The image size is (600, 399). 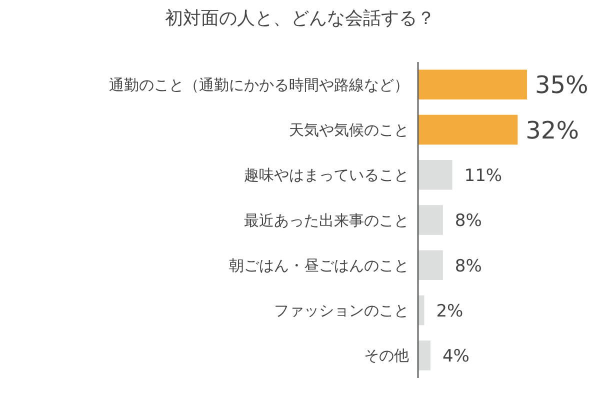 I want to click on data-label: 35%, so click(x=561, y=85).